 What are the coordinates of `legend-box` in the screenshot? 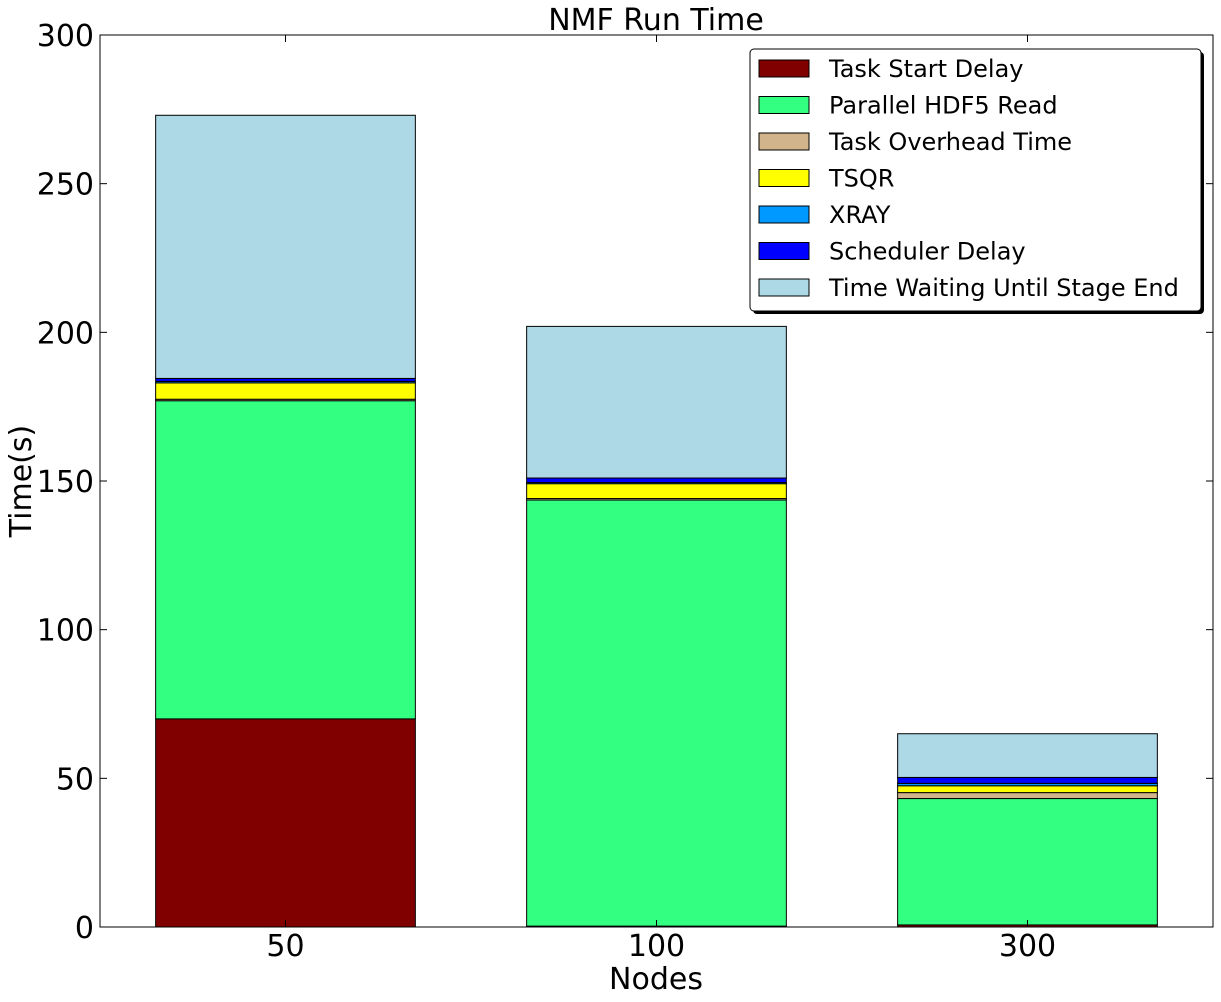 It's located at (975, 180).